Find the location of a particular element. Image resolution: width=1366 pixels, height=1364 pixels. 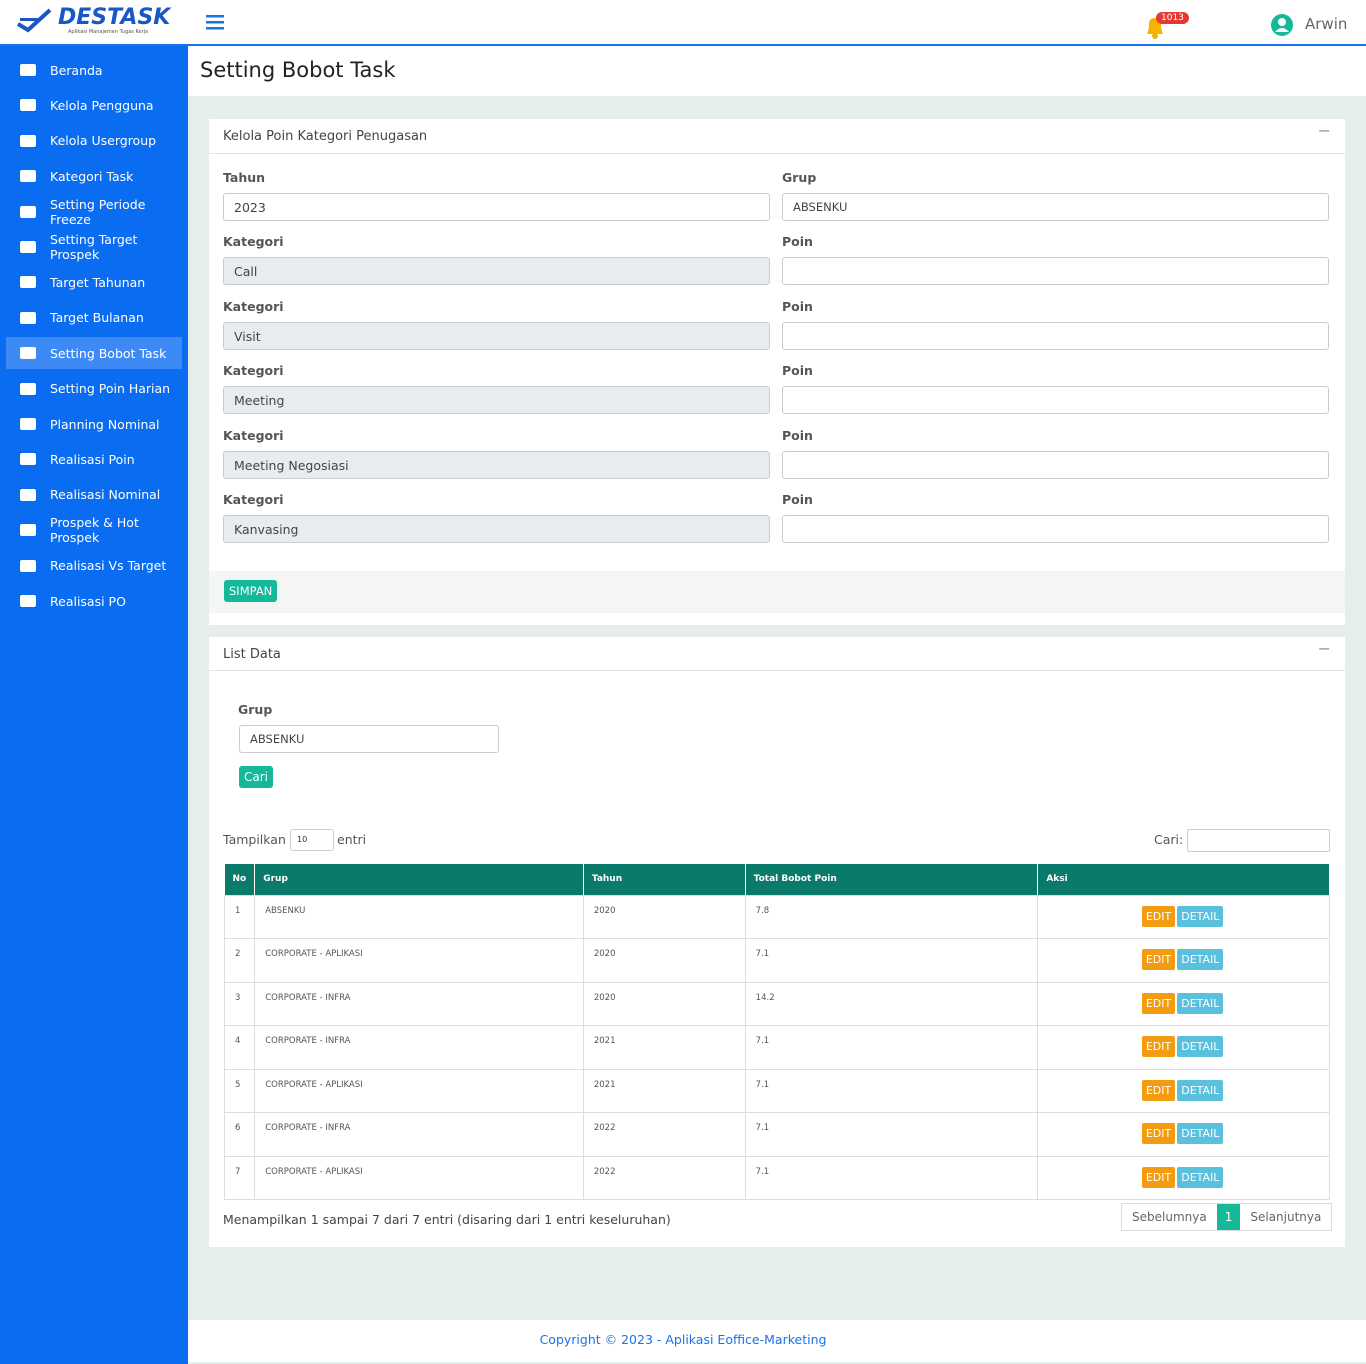

input: Kanvasing is located at coordinates (496, 529).